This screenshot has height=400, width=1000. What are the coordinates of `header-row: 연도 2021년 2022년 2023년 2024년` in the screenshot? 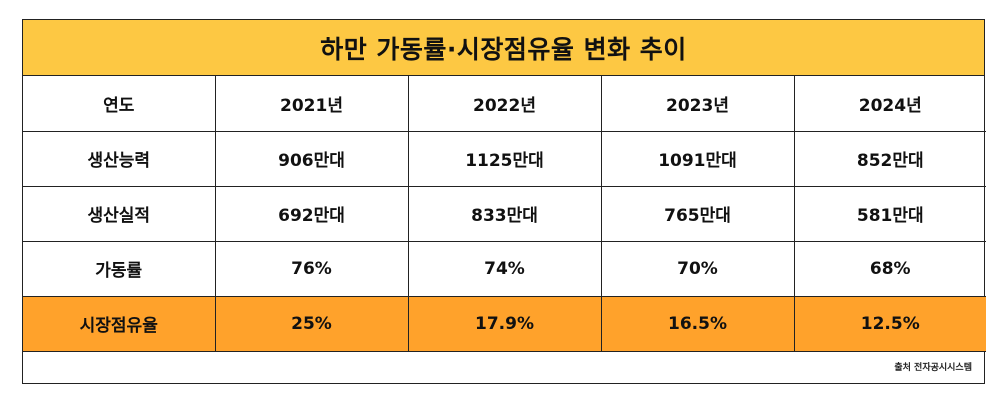 It's located at (504, 104).